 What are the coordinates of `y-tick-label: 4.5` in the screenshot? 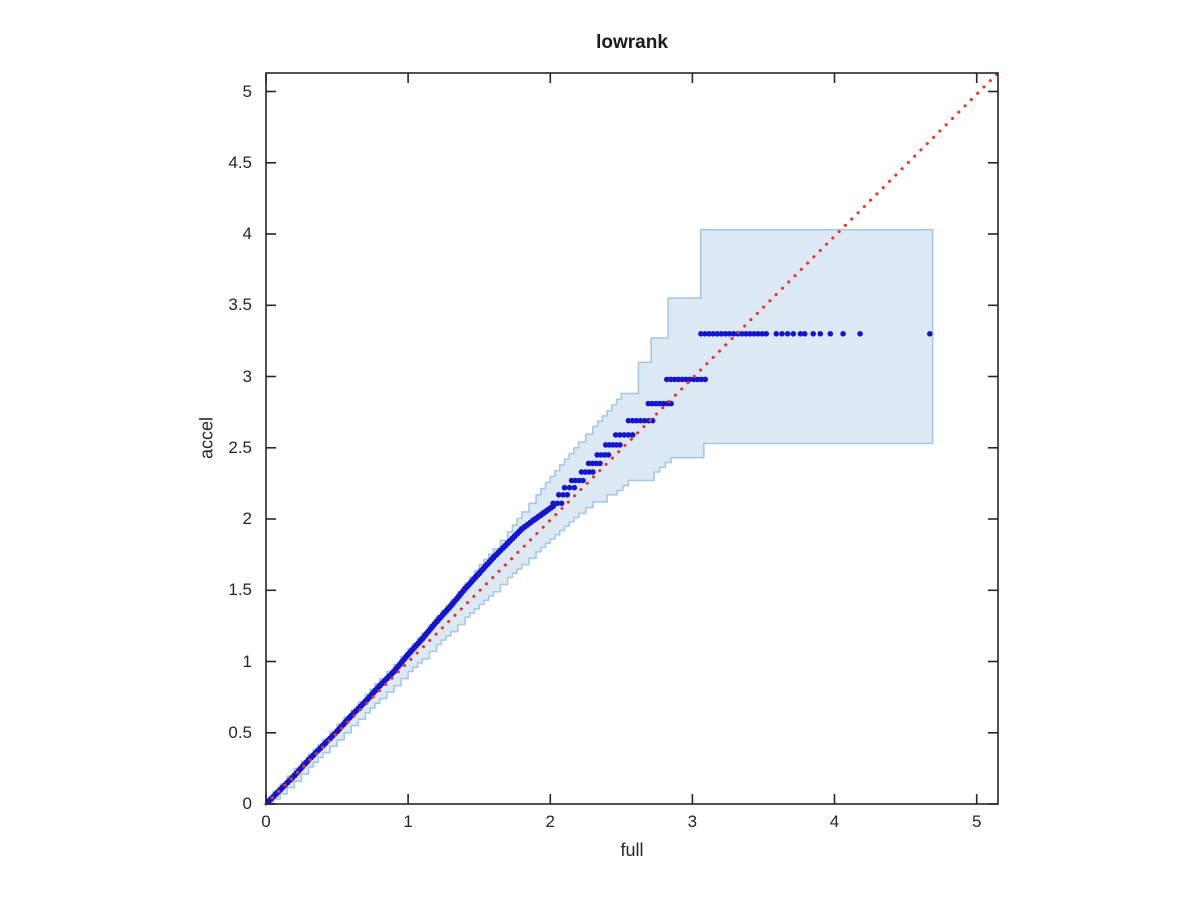 It's located at (240, 162).